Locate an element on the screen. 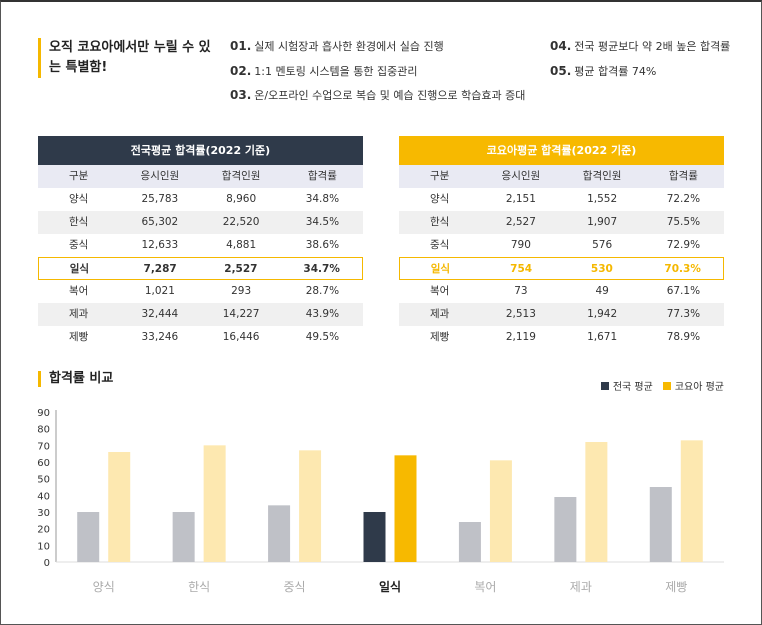 The image size is (762, 625). y-tick-label: 40 is located at coordinates (43, 496).